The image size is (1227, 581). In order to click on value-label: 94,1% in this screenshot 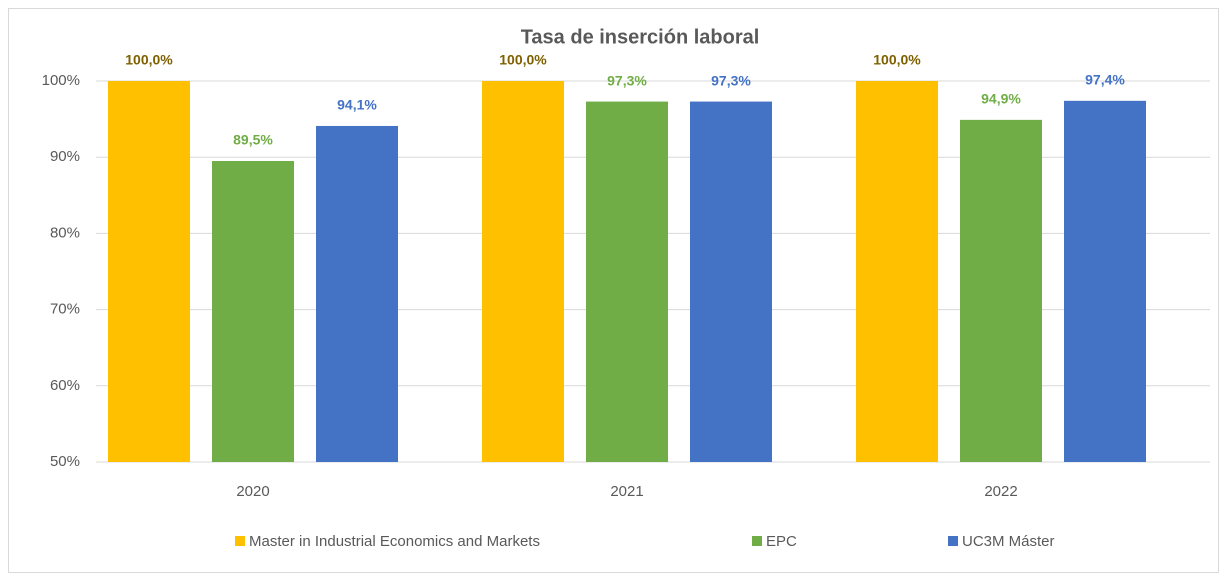, I will do `click(357, 105)`.